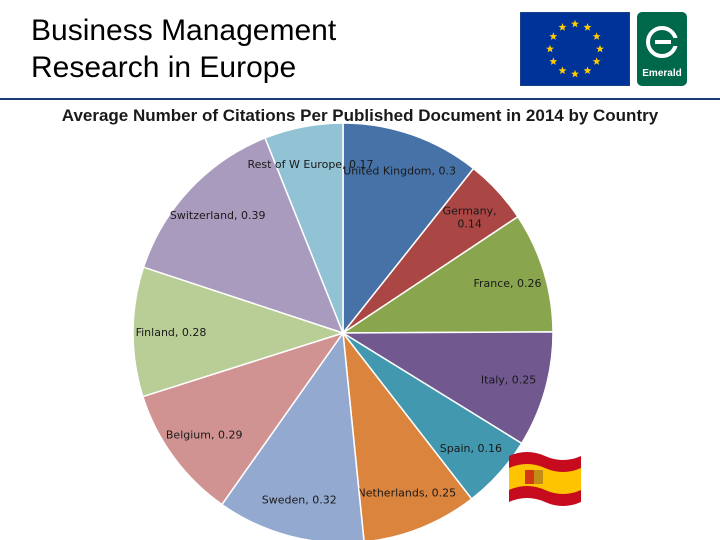 Image resolution: width=720 pixels, height=540 pixels. I want to click on slice-label: Spain, 0.16, so click(471, 448).